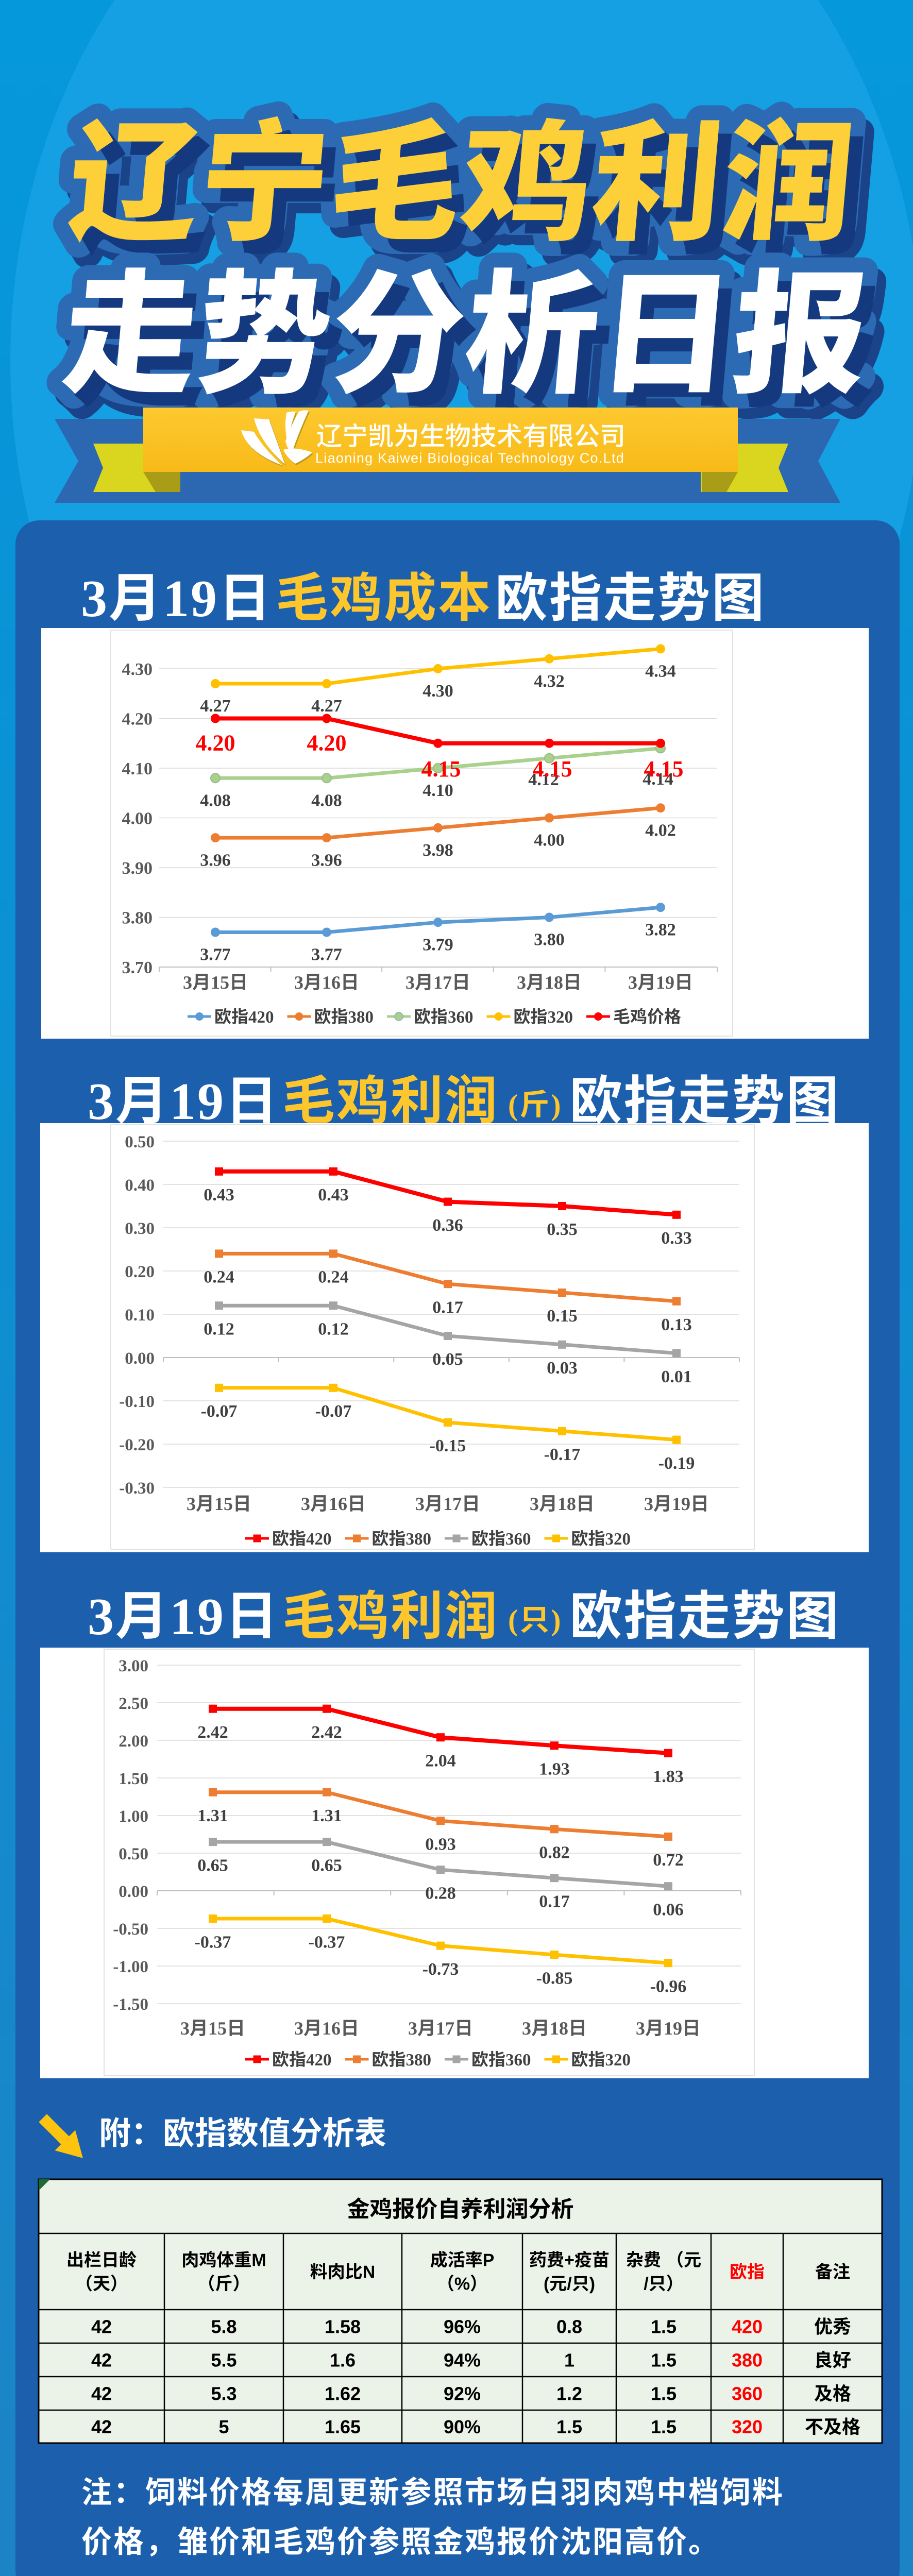 Image resolution: width=913 pixels, height=2576 pixels. Describe the element at coordinates (134, 1816) in the screenshot. I see `svg-text: 1.00` at that location.